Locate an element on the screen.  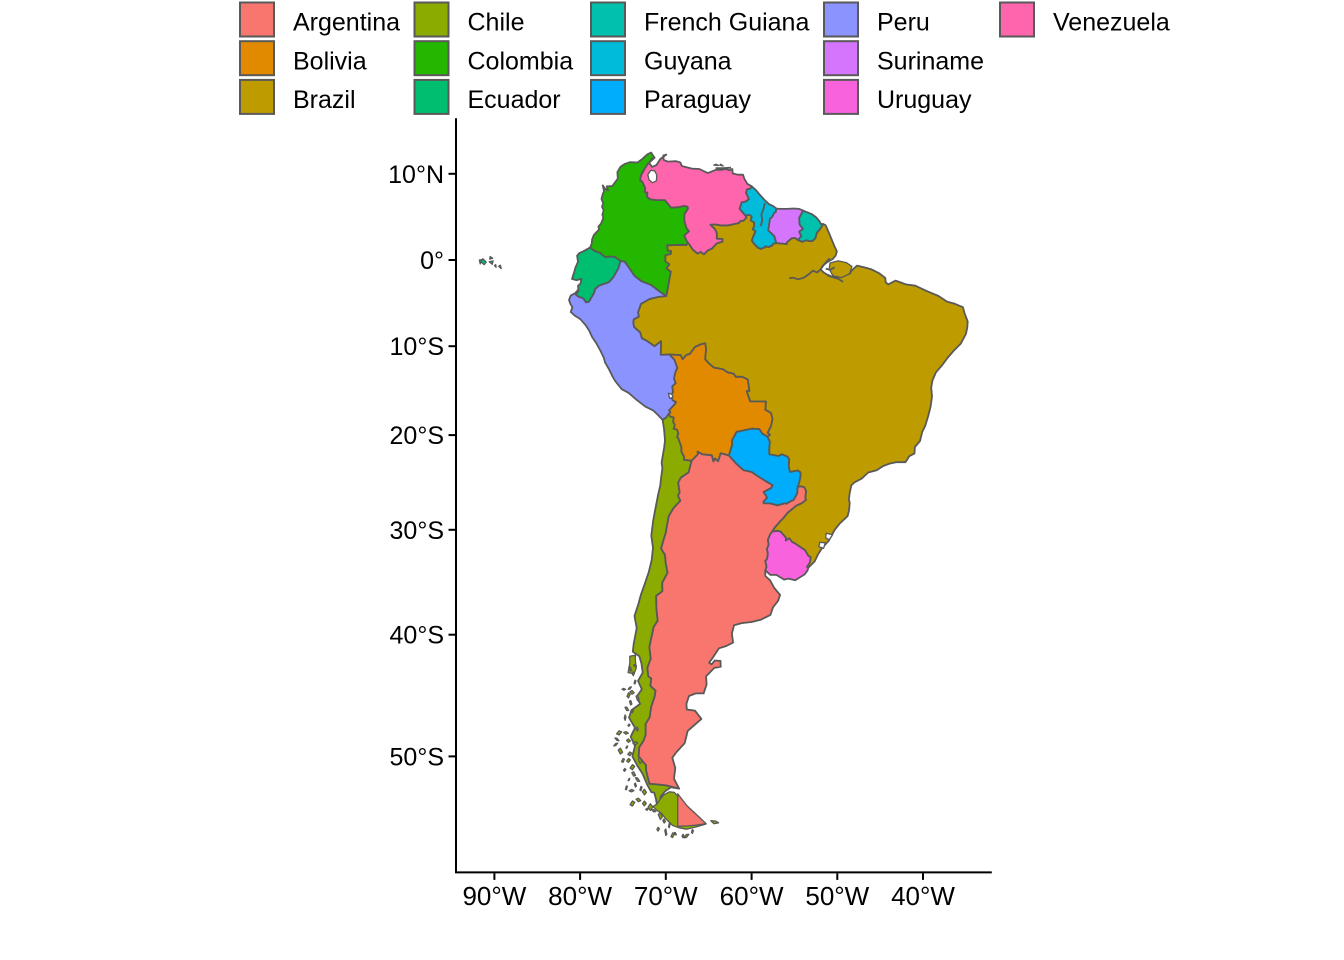
svg-text: Brazil is located at coordinates (324, 100).